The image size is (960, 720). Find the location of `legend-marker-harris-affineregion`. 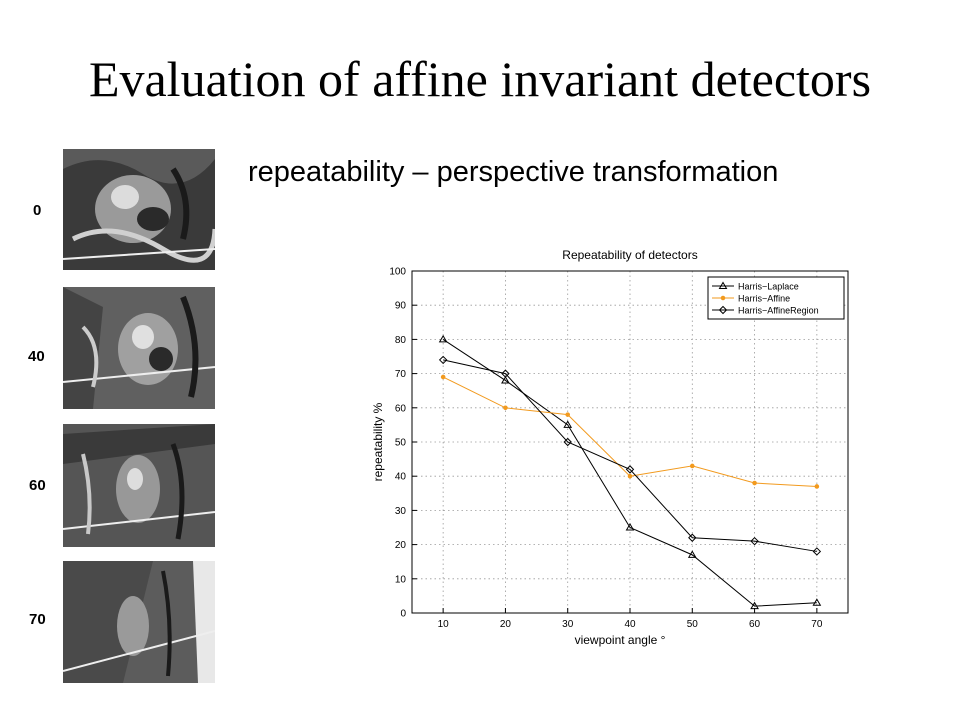

legend-marker-harris-affineregion is located at coordinates (723, 310).